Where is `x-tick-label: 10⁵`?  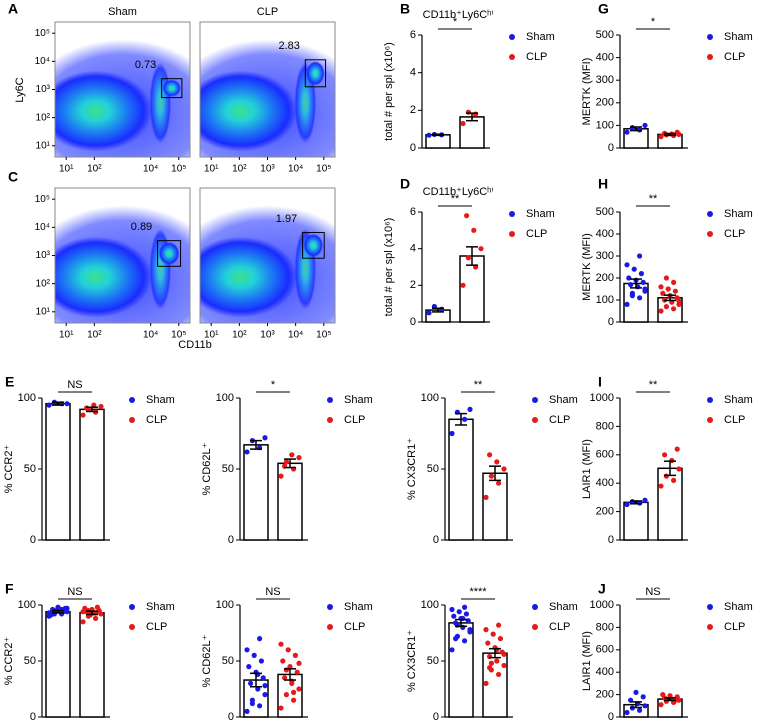 x-tick-label: 10⁵ is located at coordinates (323, 169).